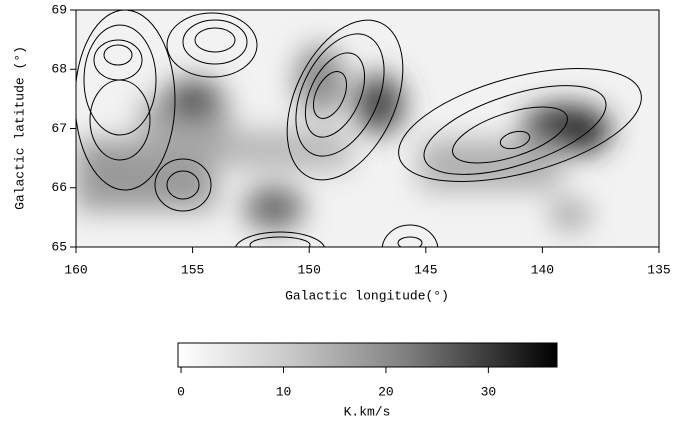 This screenshot has height=421, width=684. What do you see at coordinates (542, 269) in the screenshot?
I see `x-tick-label: 140` at bounding box center [542, 269].